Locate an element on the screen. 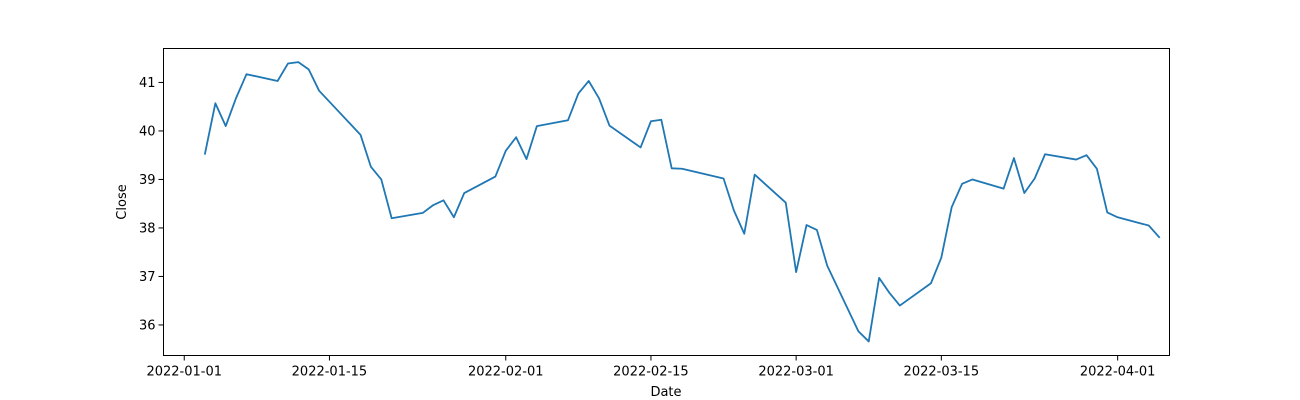 This screenshot has height=400, width=1300. x-tick-label: 2022-03-15 is located at coordinates (942, 372).